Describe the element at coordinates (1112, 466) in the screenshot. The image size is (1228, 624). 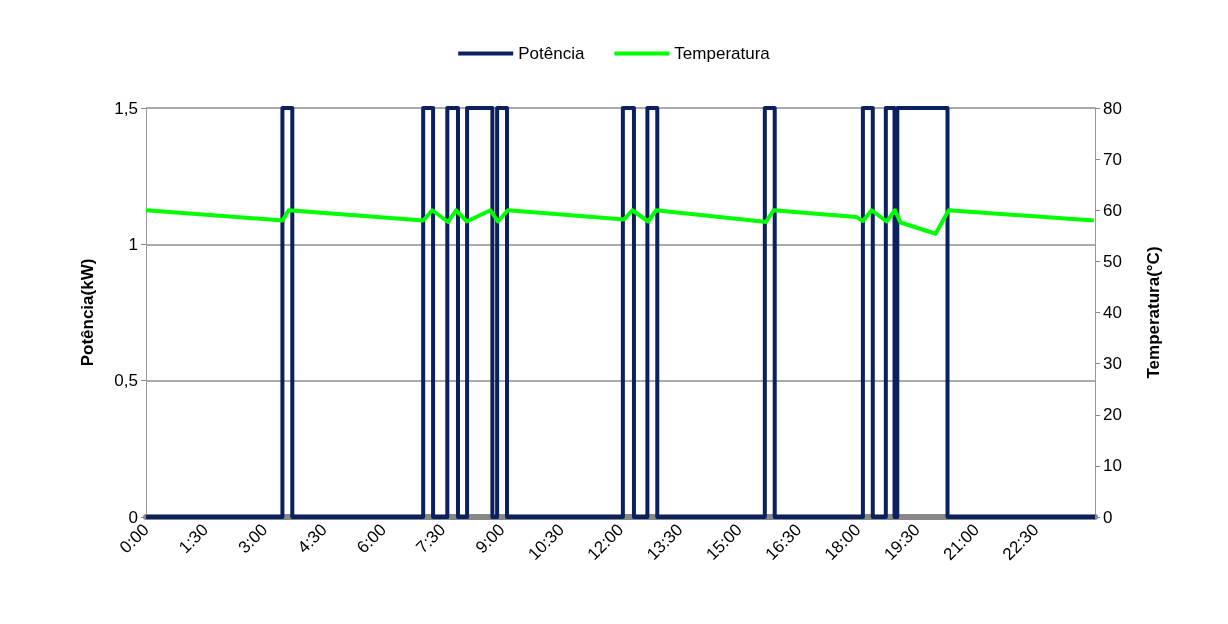
I see `y2-tick-label: 10` at that location.